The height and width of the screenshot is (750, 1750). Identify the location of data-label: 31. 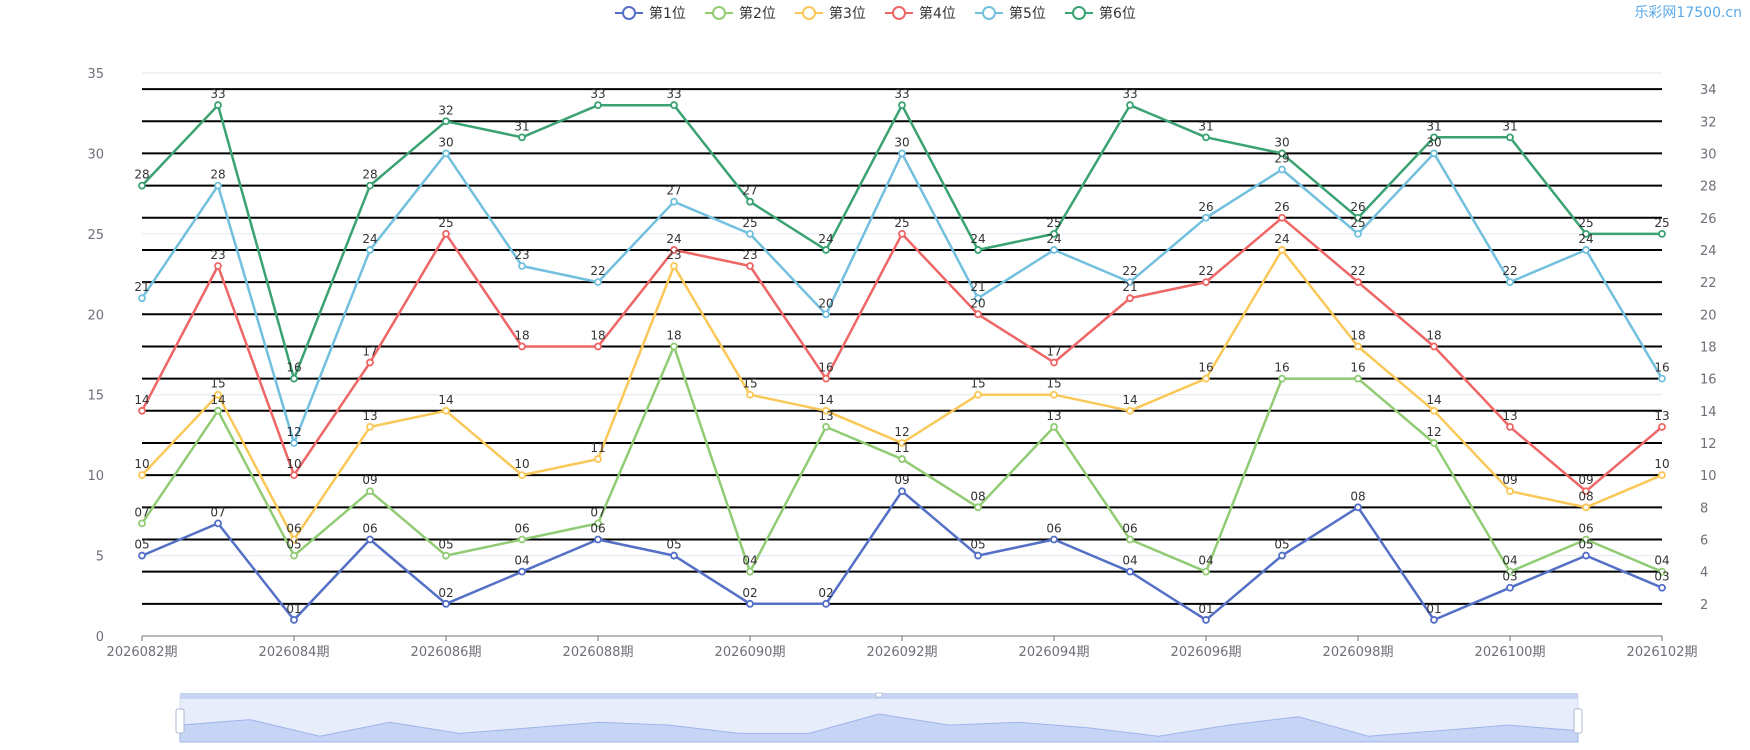
(521, 126).